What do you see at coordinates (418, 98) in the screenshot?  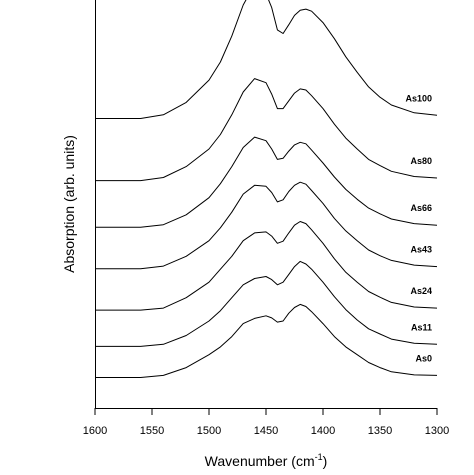 I see `series-label-as100: As100` at bounding box center [418, 98].